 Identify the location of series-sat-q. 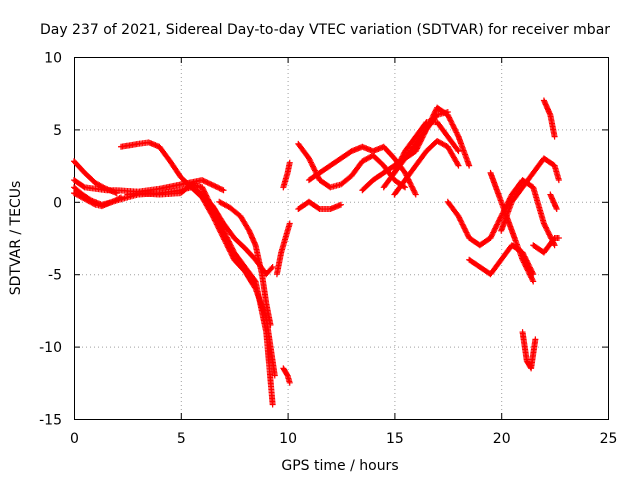
(426, 167).